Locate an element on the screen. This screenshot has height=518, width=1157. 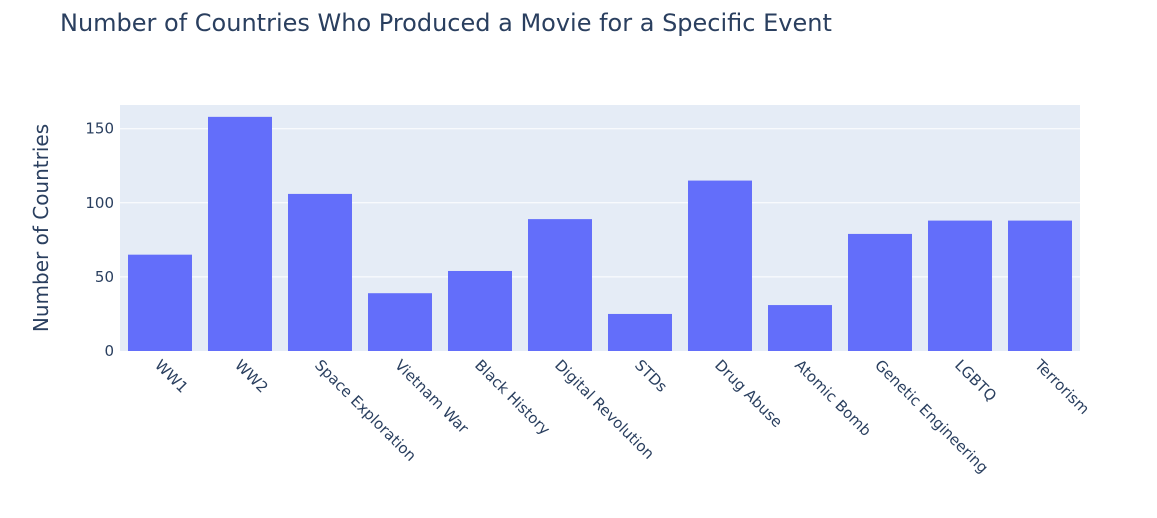
bar-stds is located at coordinates (640, 332).